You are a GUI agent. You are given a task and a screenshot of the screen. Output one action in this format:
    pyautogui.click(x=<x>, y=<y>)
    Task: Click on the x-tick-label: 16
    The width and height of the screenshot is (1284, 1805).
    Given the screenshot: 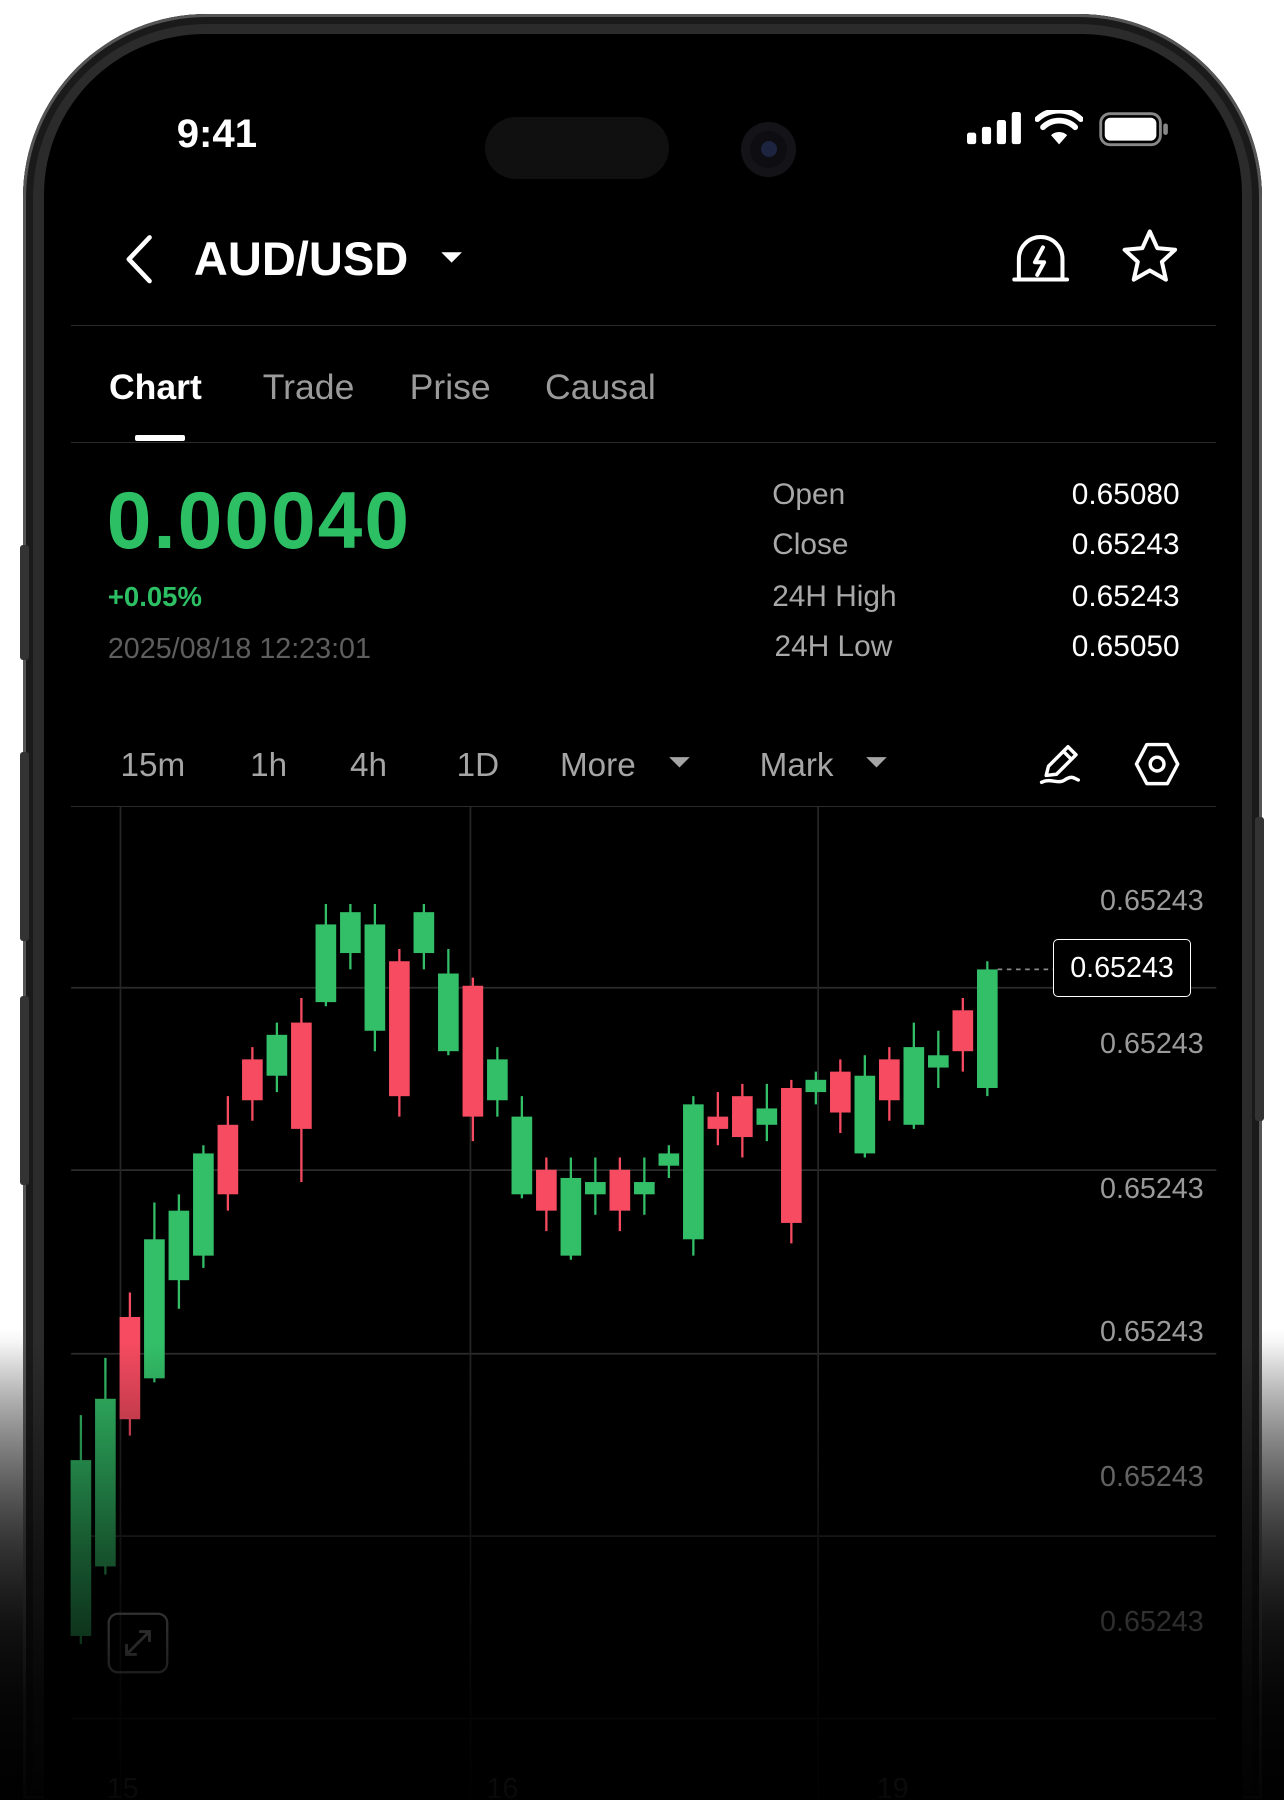 What is the action you would take?
    pyautogui.click(x=502, y=1789)
    